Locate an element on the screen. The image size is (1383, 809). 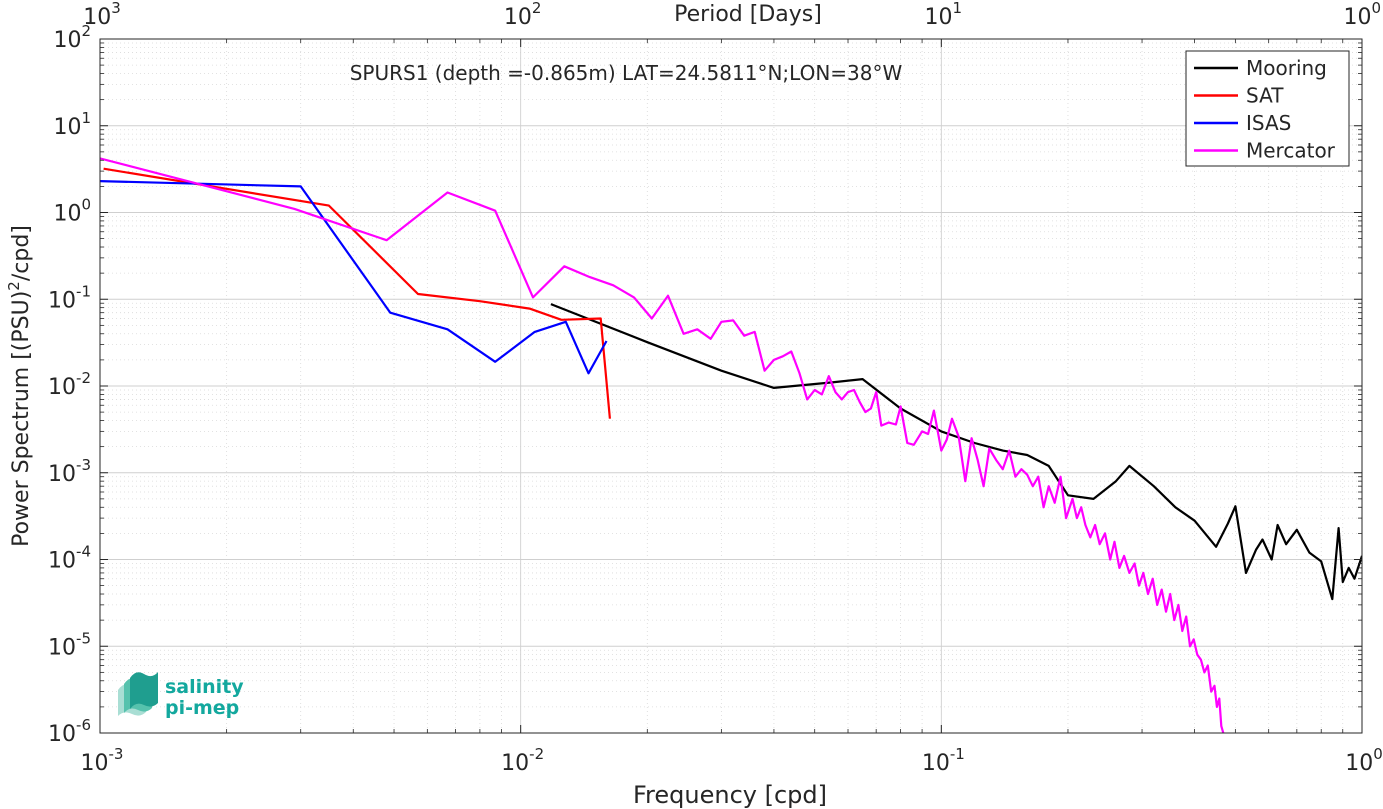
y-tick-label: 10⁻² is located at coordinates (69, 384).